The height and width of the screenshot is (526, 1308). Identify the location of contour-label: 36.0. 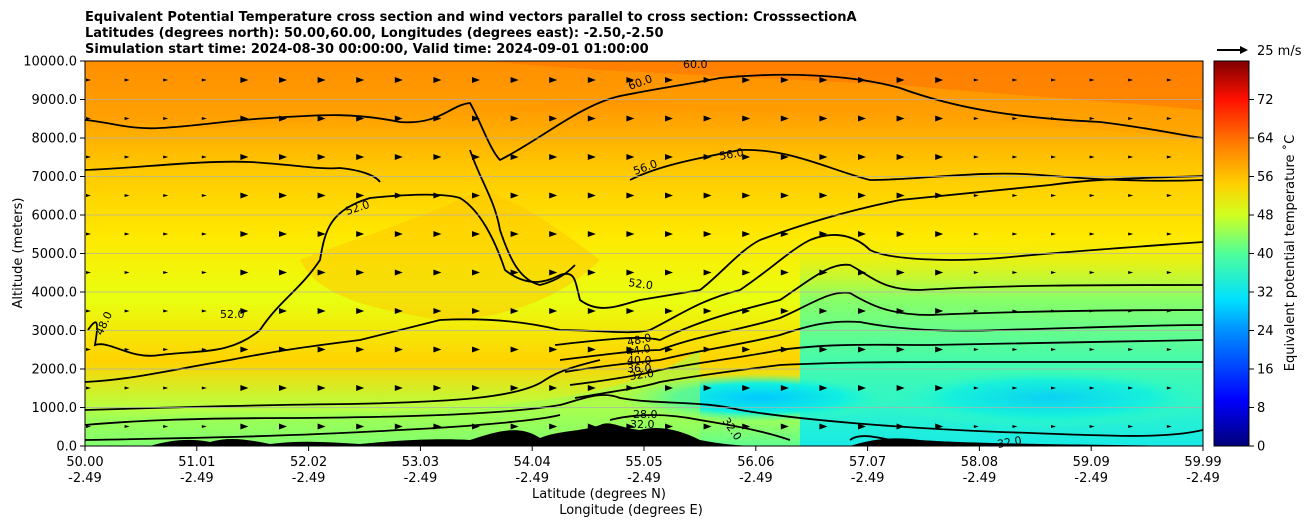
(639, 368).